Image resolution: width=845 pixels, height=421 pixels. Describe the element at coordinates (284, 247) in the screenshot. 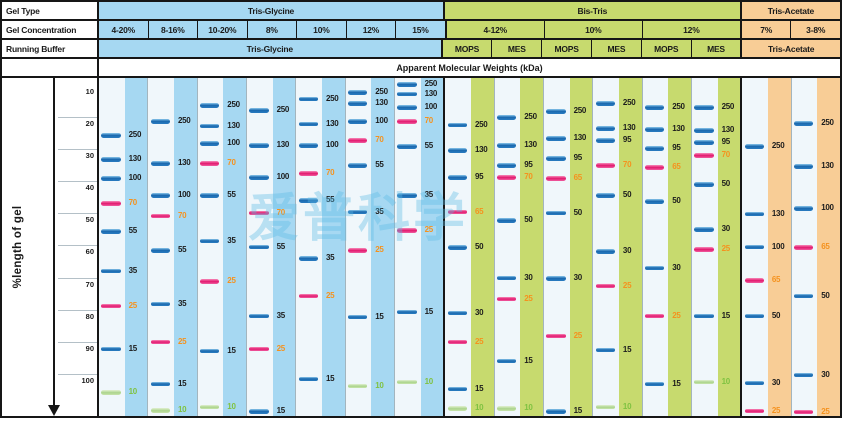

I see `lane-label-strip: 250 130 100 70 55 35 25 15` at that location.